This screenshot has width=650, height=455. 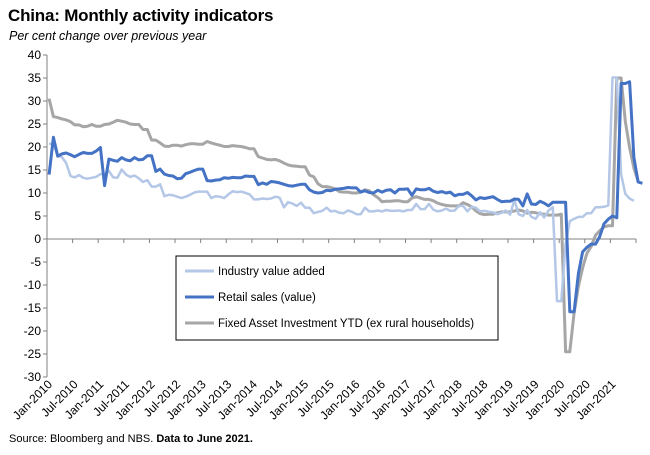 I want to click on source-text: Source: Bloomberg and NBS., so click(x=83, y=439).